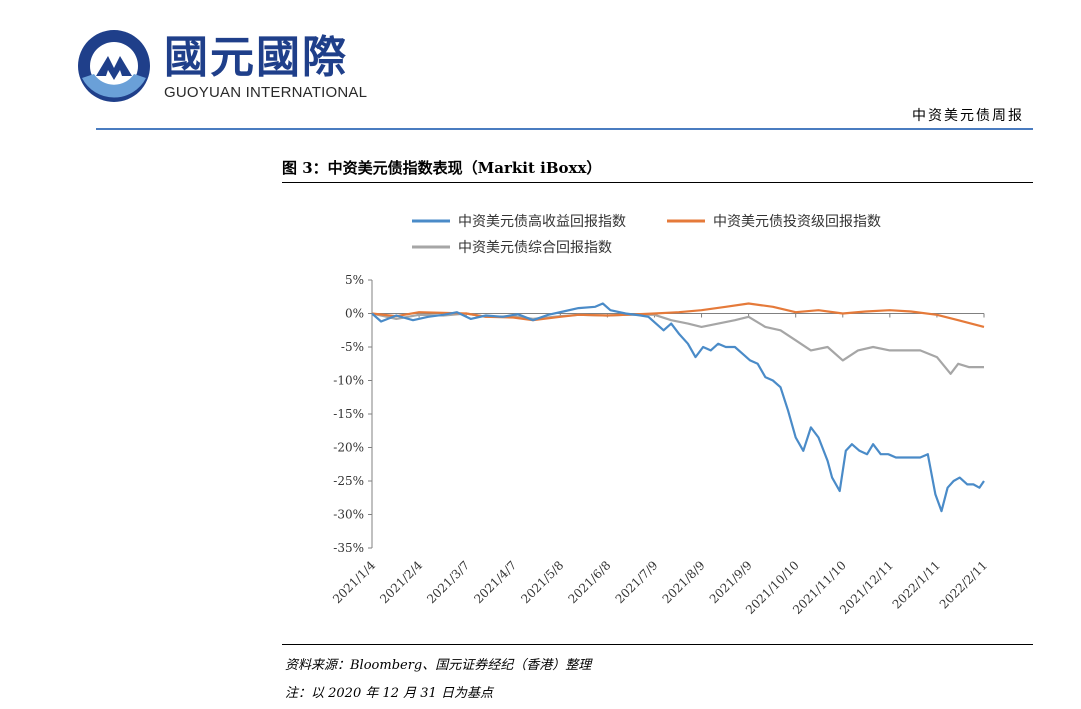  I want to click on x-tick-label: 2021/9/9, so click(731, 582).